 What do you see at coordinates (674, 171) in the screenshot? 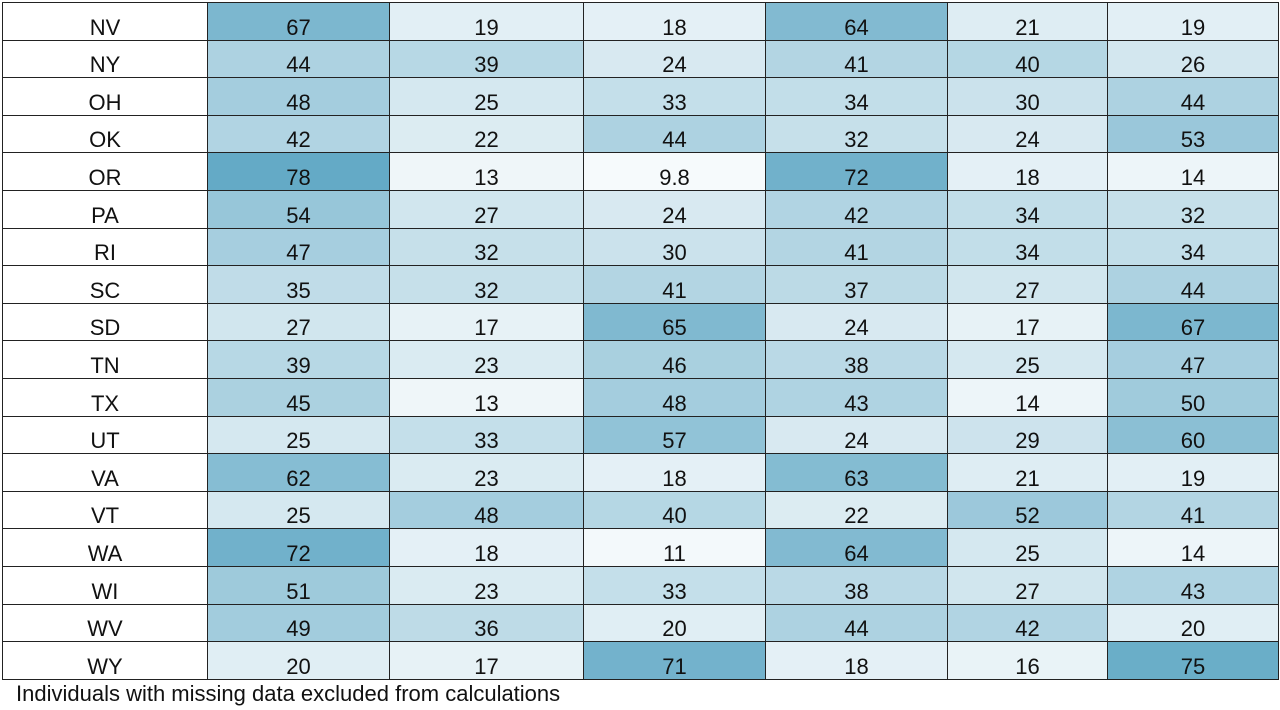
I see `value-cell: 9.8` at bounding box center [674, 171].